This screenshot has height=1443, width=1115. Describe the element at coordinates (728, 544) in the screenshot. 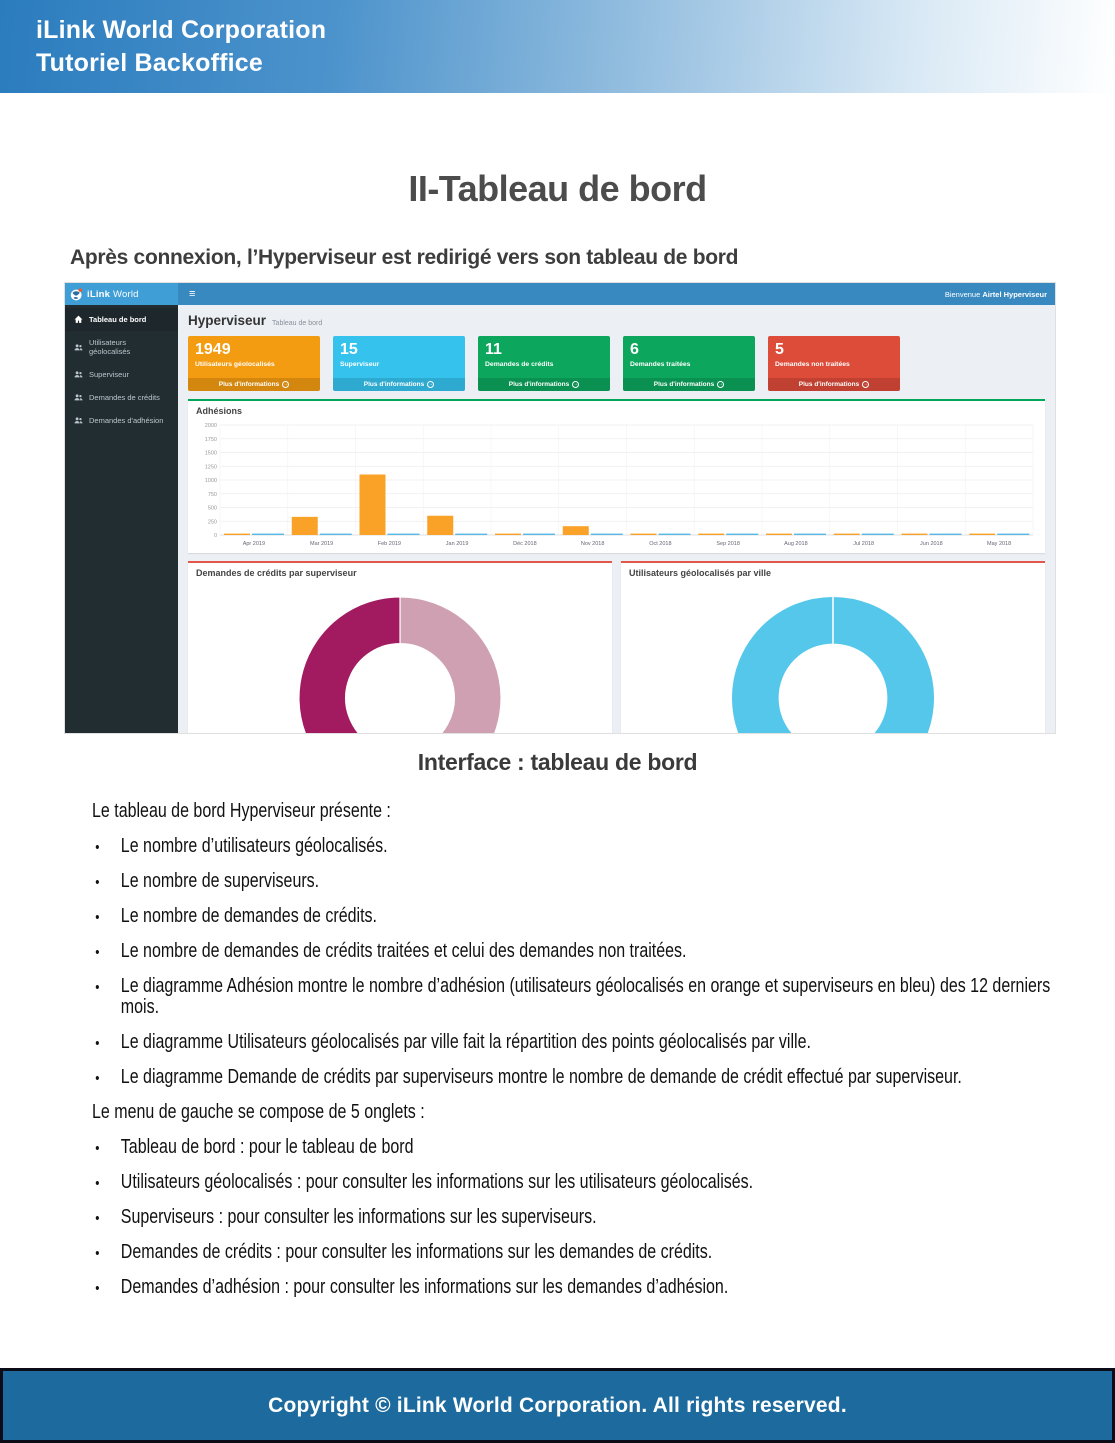

I see `svg-text: Sep 2018` at that location.